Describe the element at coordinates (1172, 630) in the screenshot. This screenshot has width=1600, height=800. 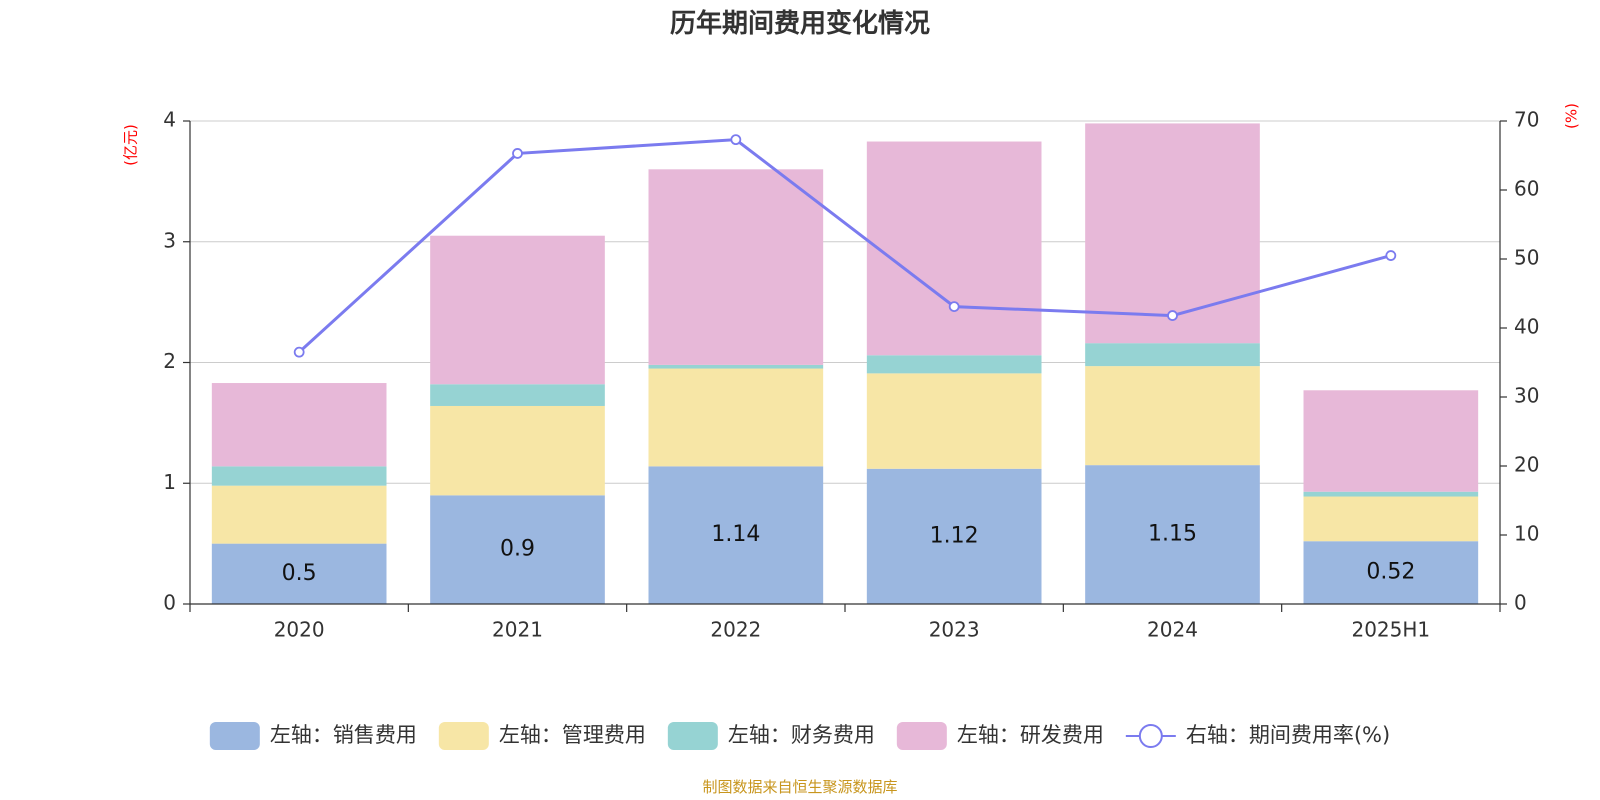
I see `x-tick-label: 2024` at that location.